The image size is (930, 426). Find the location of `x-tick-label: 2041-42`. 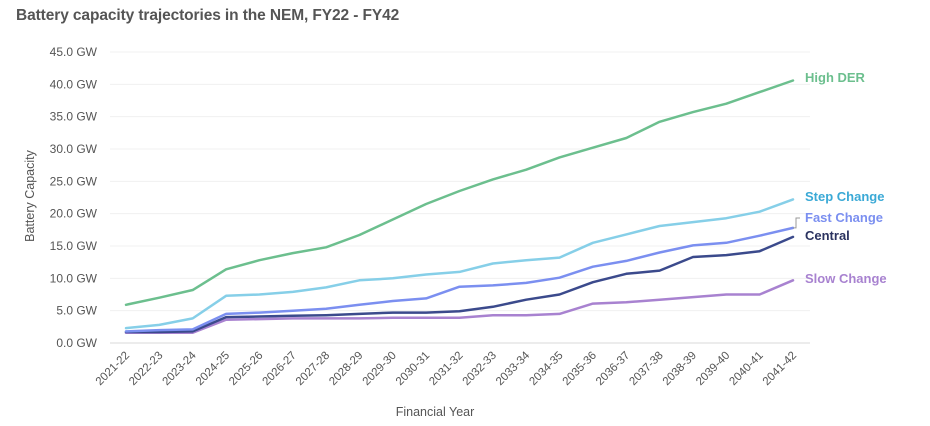

x-tick-label: 2041-42 is located at coordinates (780, 369).